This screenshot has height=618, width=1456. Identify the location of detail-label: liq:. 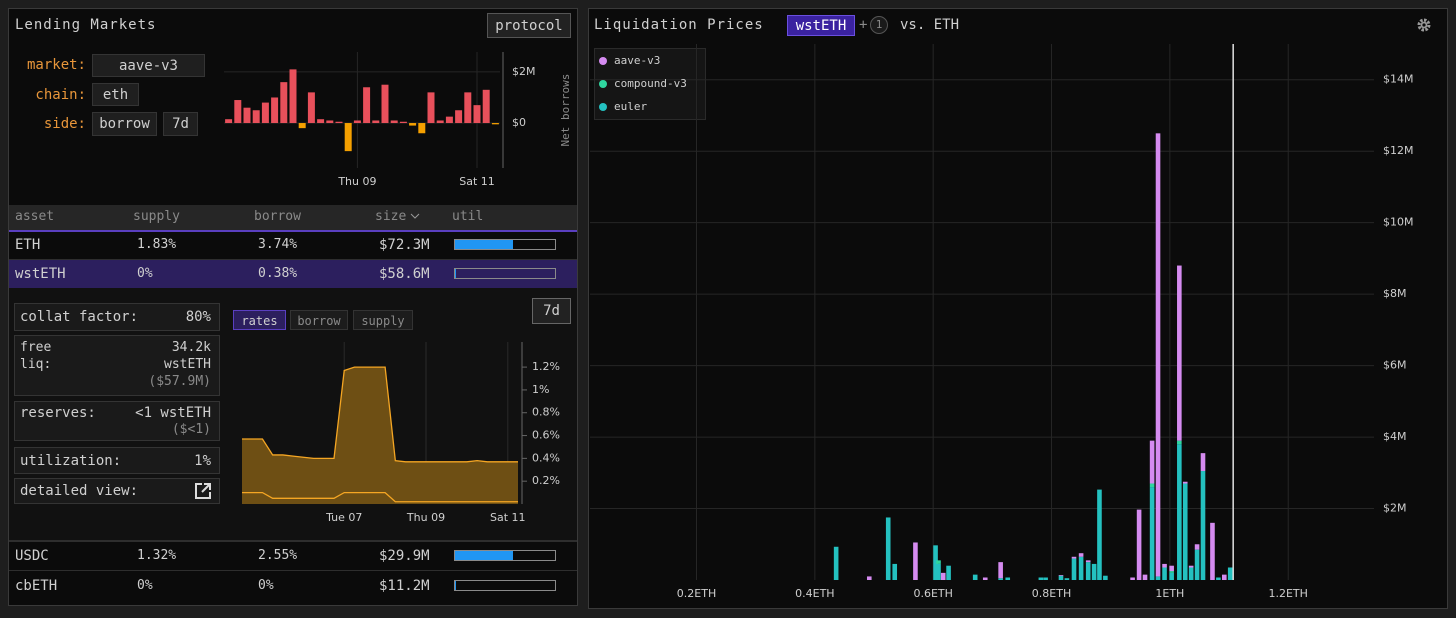
(36, 364).